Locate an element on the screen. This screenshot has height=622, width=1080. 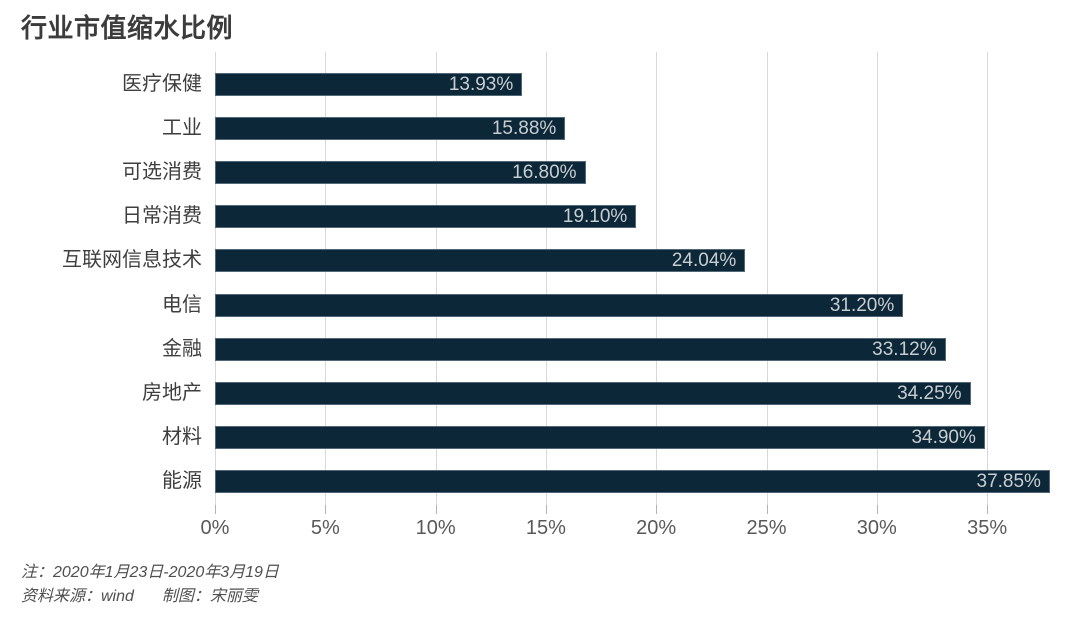
note-period: 注：2020年1月23日-2020年3月19日 is located at coordinates (150, 572).